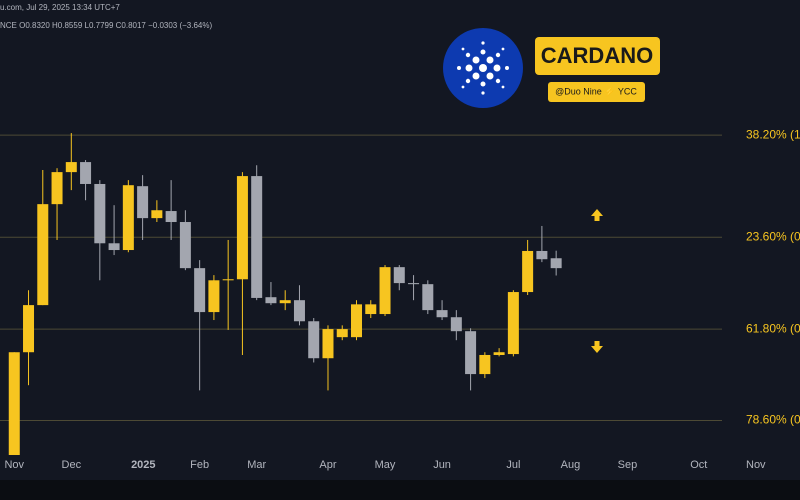  Describe the element at coordinates (773, 134) in the screenshot. I see `level-label: 38.20% (1` at that location.